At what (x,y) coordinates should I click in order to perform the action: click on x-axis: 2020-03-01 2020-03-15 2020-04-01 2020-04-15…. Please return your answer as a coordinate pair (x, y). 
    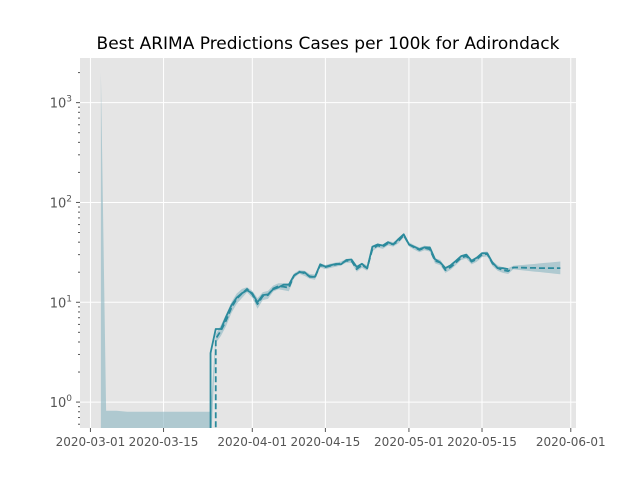
    Looking at the image, I should click on (331, 438).